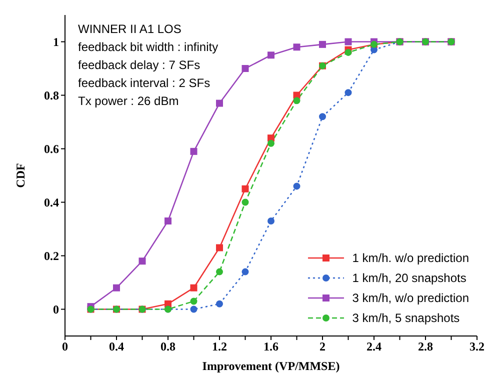  I want to click on x-axis-title: Improvement (VP/MMSE), so click(271, 366).